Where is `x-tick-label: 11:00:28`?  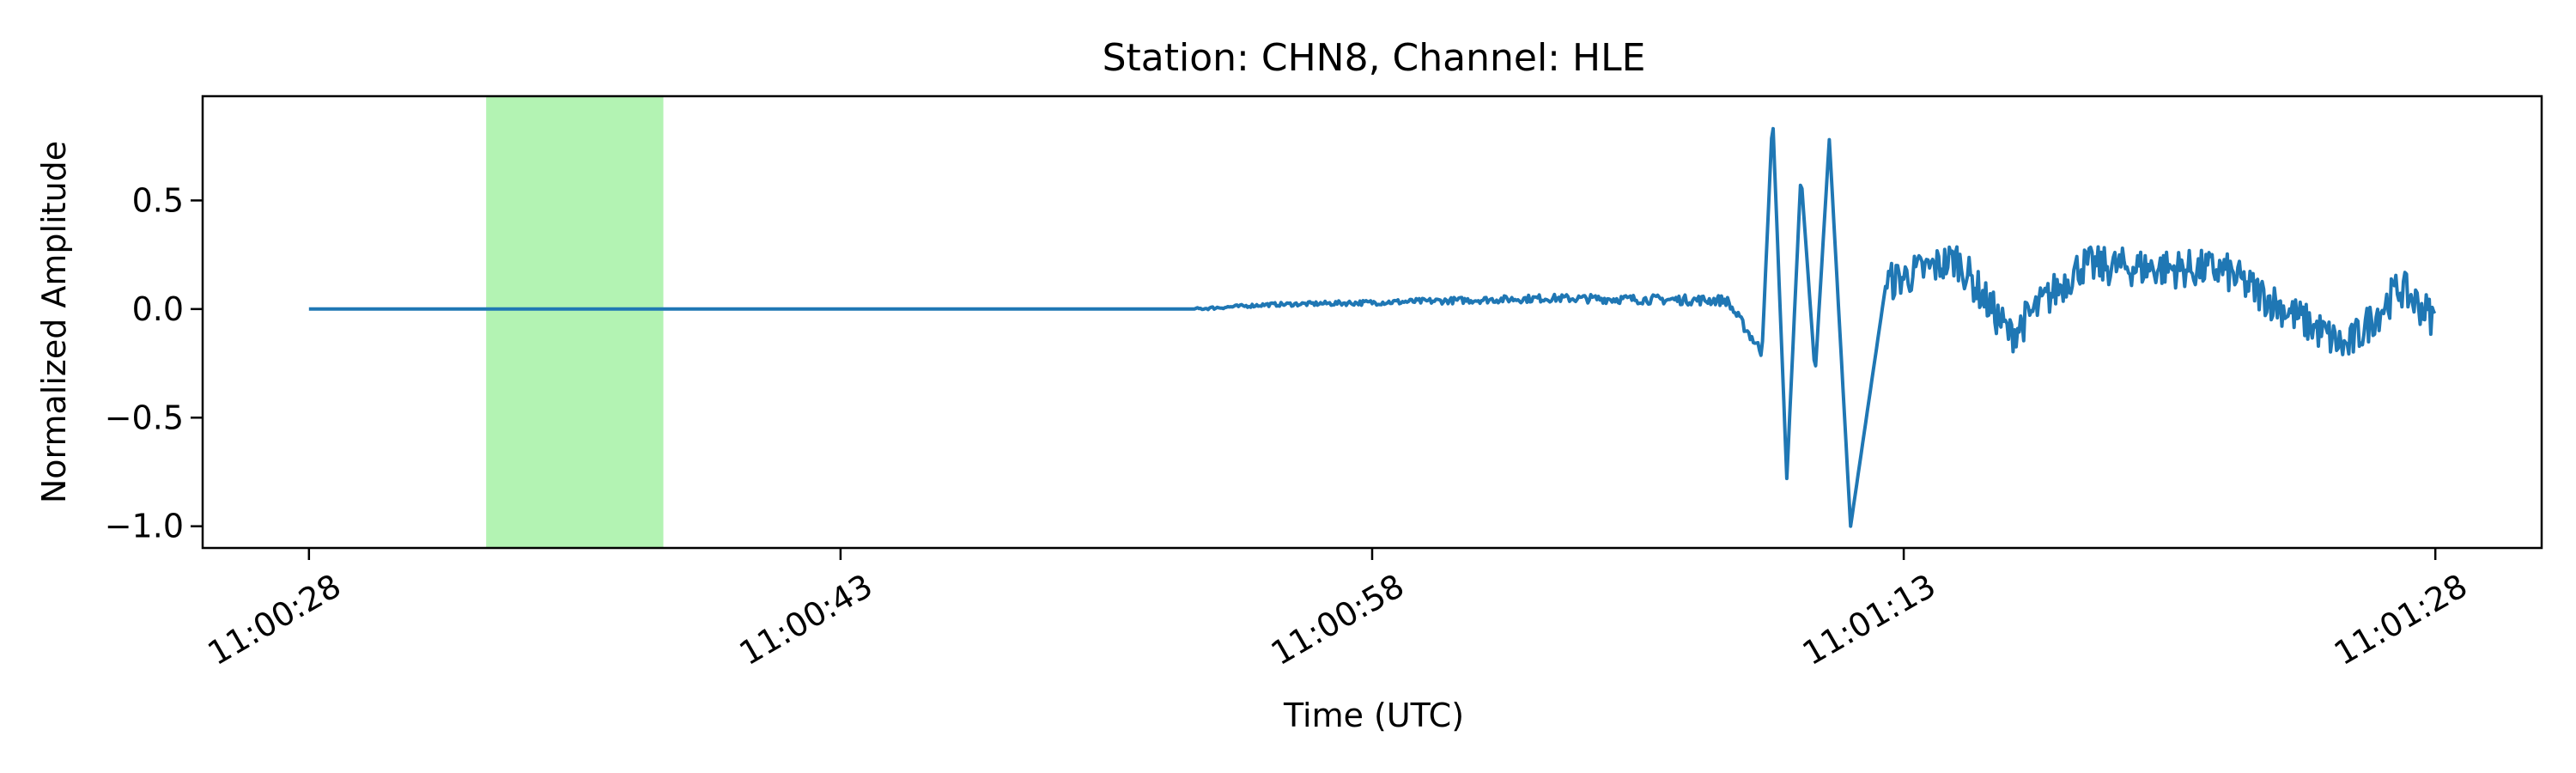 x-tick-label: 11:00:28 is located at coordinates (275, 620).